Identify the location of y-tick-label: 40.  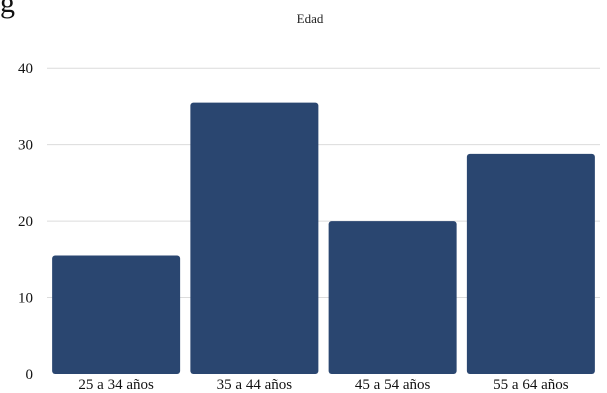
(25, 69).